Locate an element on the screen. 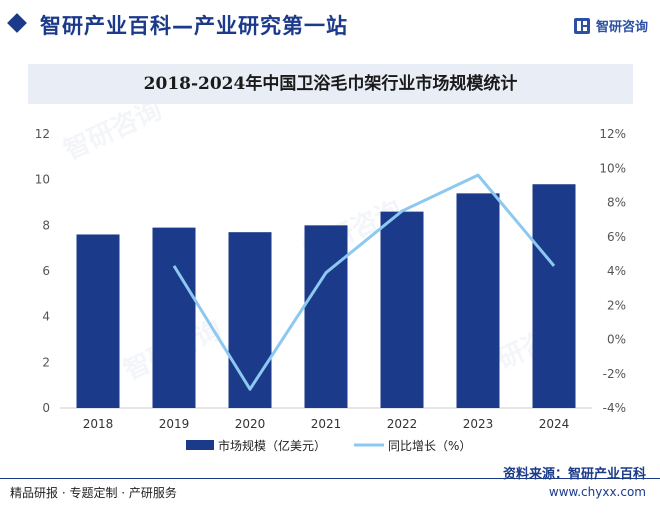  x-tick-label: 2024 is located at coordinates (554, 424).